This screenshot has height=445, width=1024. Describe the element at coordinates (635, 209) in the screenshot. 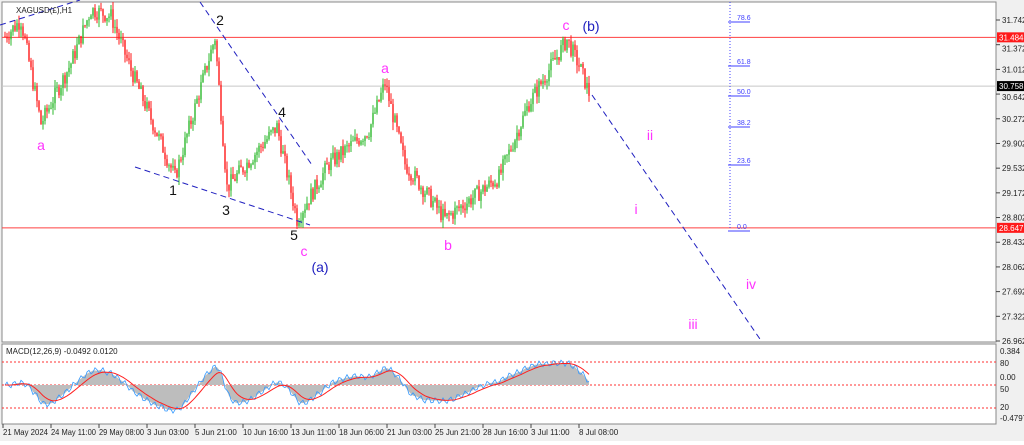

I see `wave-label: i` at that location.